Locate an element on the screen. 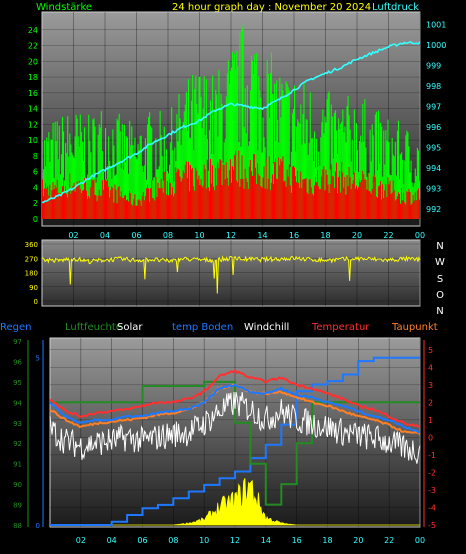  y-right-tick-label: 1001 is located at coordinates (436, 24).